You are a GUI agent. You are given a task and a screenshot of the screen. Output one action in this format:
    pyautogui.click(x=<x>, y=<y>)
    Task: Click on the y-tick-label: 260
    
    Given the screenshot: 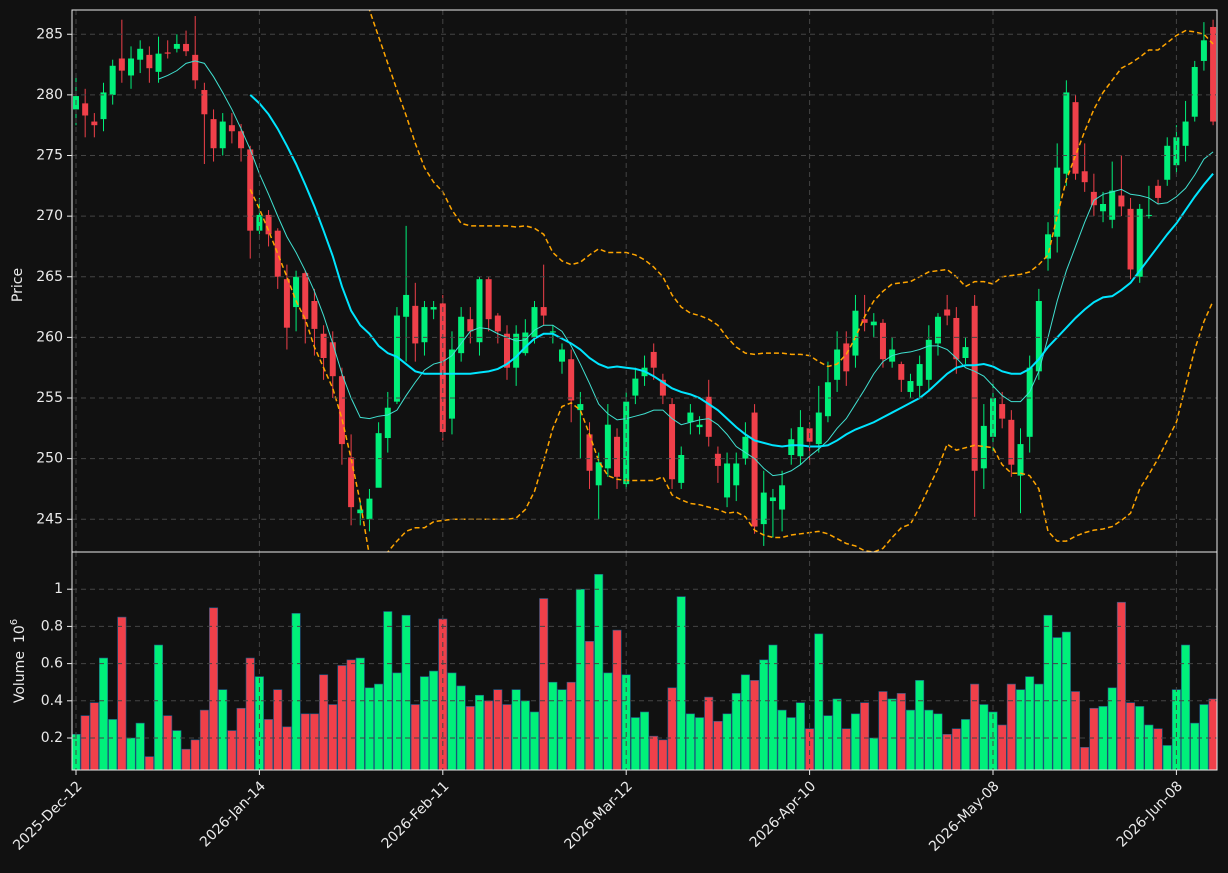 What is the action you would take?
    pyautogui.click(x=49, y=337)
    